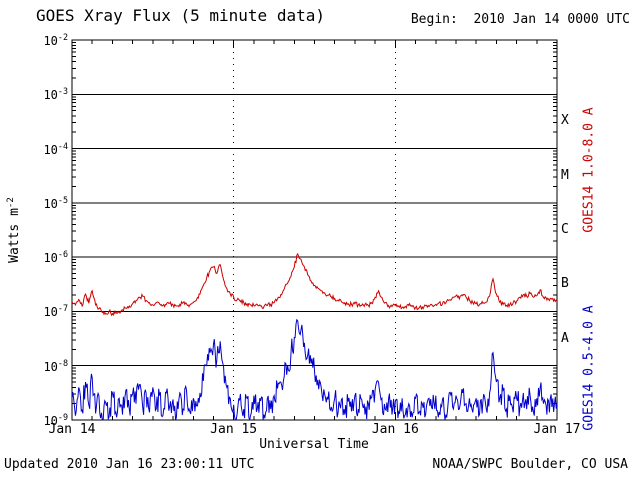  Describe the element at coordinates (565, 284) in the screenshot. I see `flare-class-label: B` at that location.